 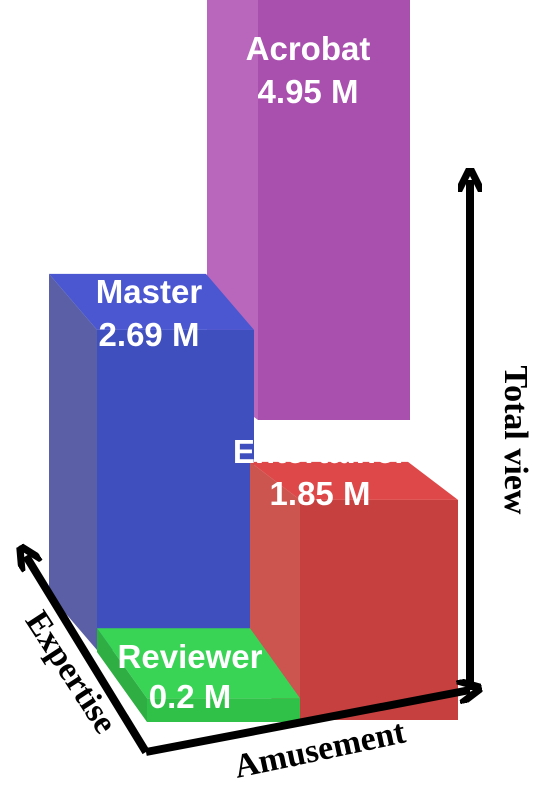 I want to click on bar-top-reviewer, so click(x=198, y=663).